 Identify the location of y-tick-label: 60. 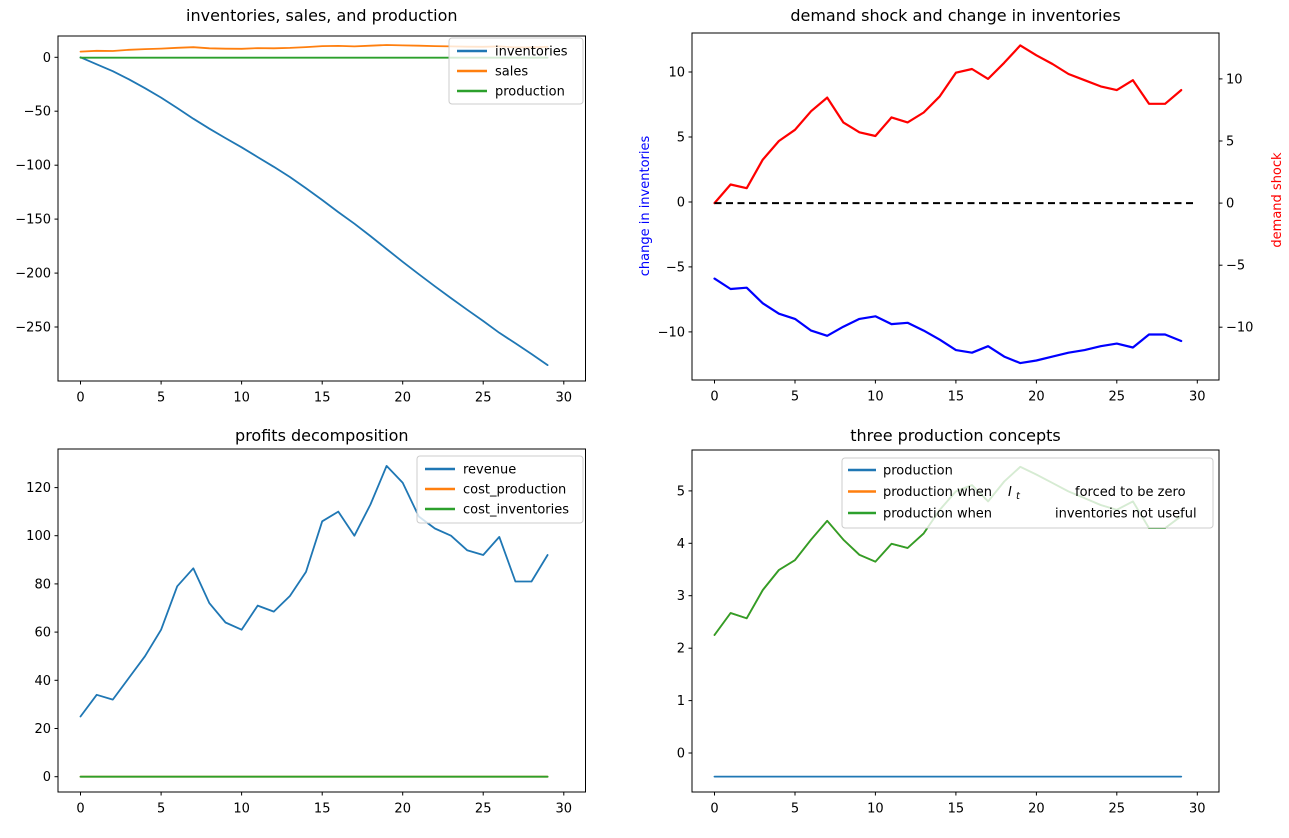
(42, 633).